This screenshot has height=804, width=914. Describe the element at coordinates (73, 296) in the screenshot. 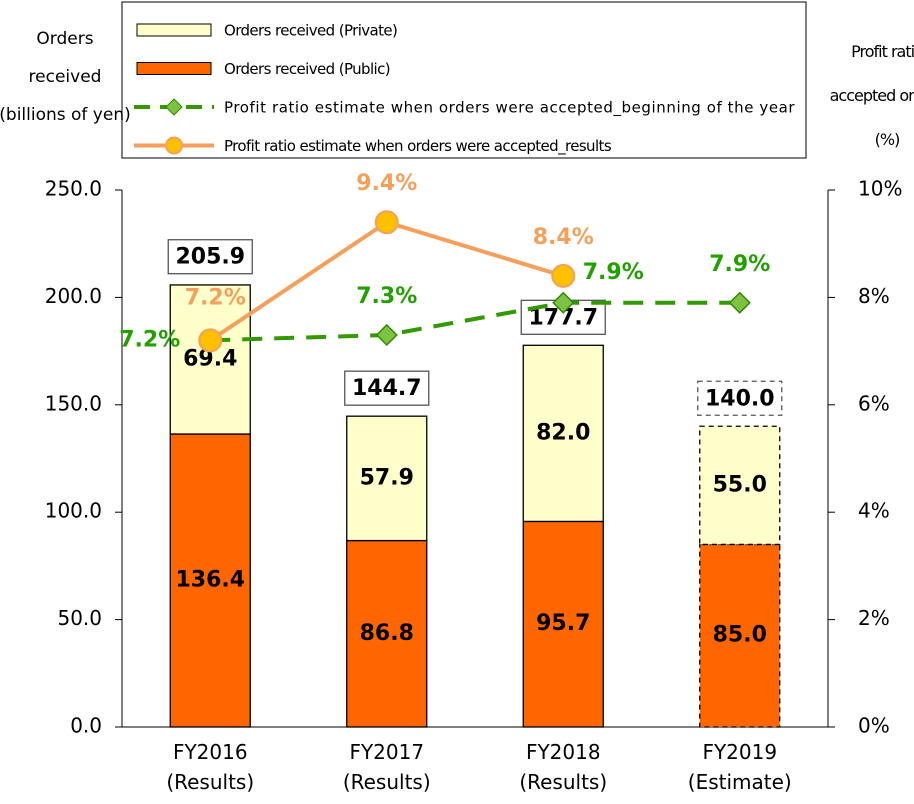

I see `y-tick-label: 200.0` at that location.